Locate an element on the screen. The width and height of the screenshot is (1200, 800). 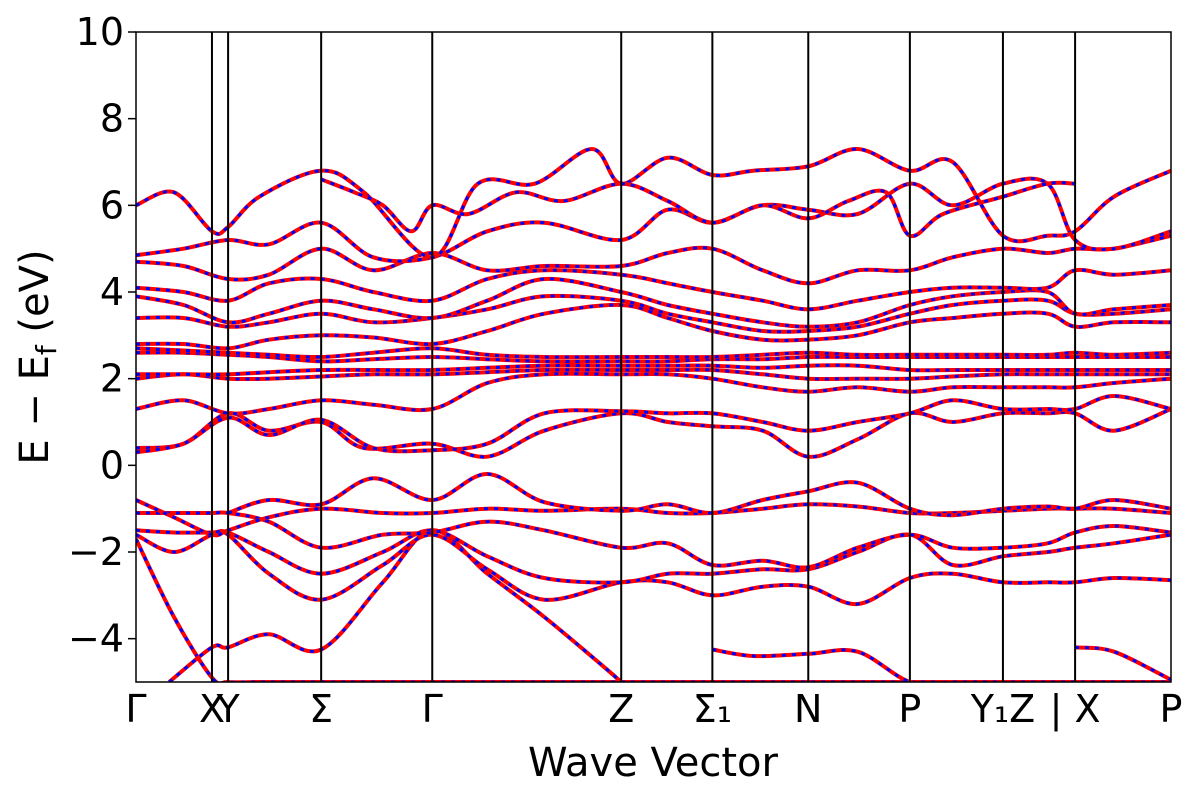
y-tick-label-7: −4 is located at coordinates (96, 639).